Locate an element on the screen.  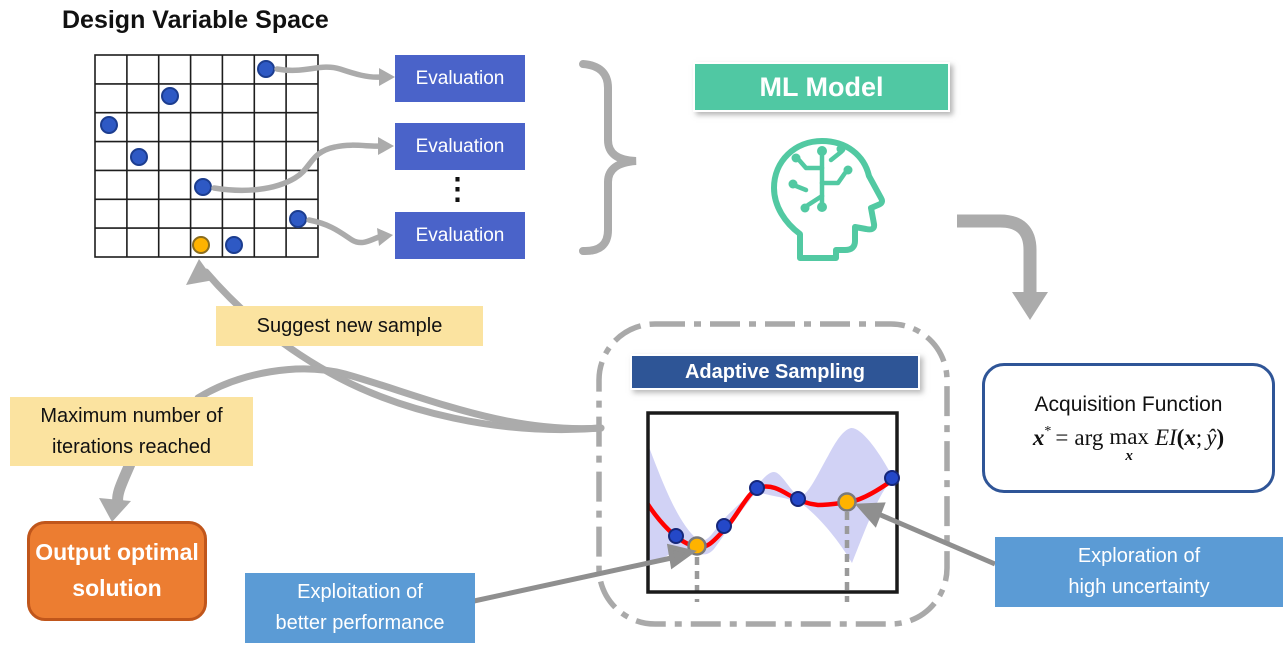
max-iterations-line1: Maximum number of is located at coordinates (131, 415).